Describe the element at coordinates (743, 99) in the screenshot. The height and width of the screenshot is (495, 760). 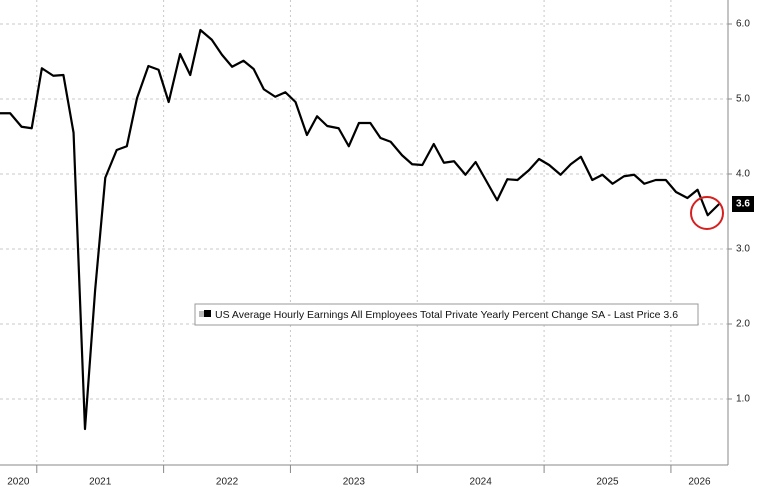
I see `y-tick-label: 5.0` at that location.